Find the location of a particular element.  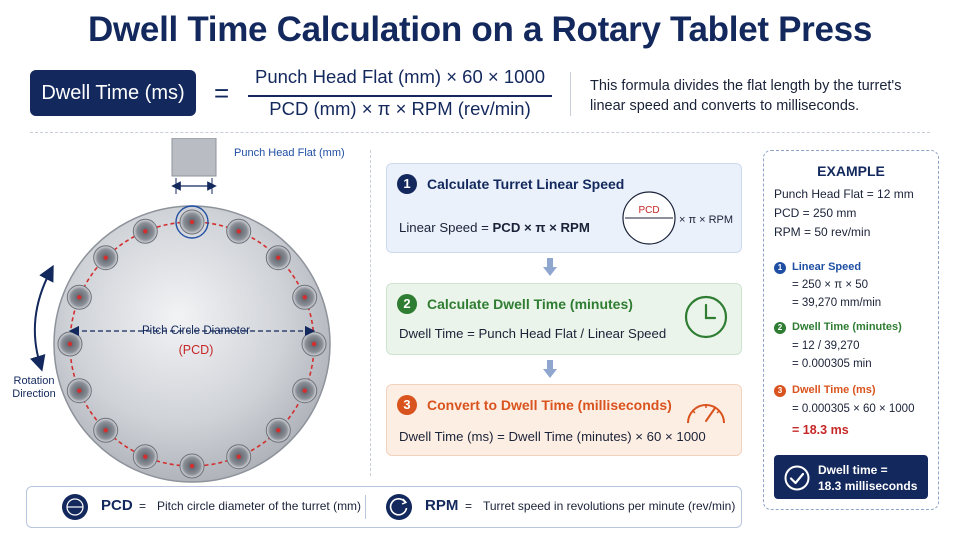

example-step-1-line: = 39,270 mm/min is located at coordinates (837, 303).